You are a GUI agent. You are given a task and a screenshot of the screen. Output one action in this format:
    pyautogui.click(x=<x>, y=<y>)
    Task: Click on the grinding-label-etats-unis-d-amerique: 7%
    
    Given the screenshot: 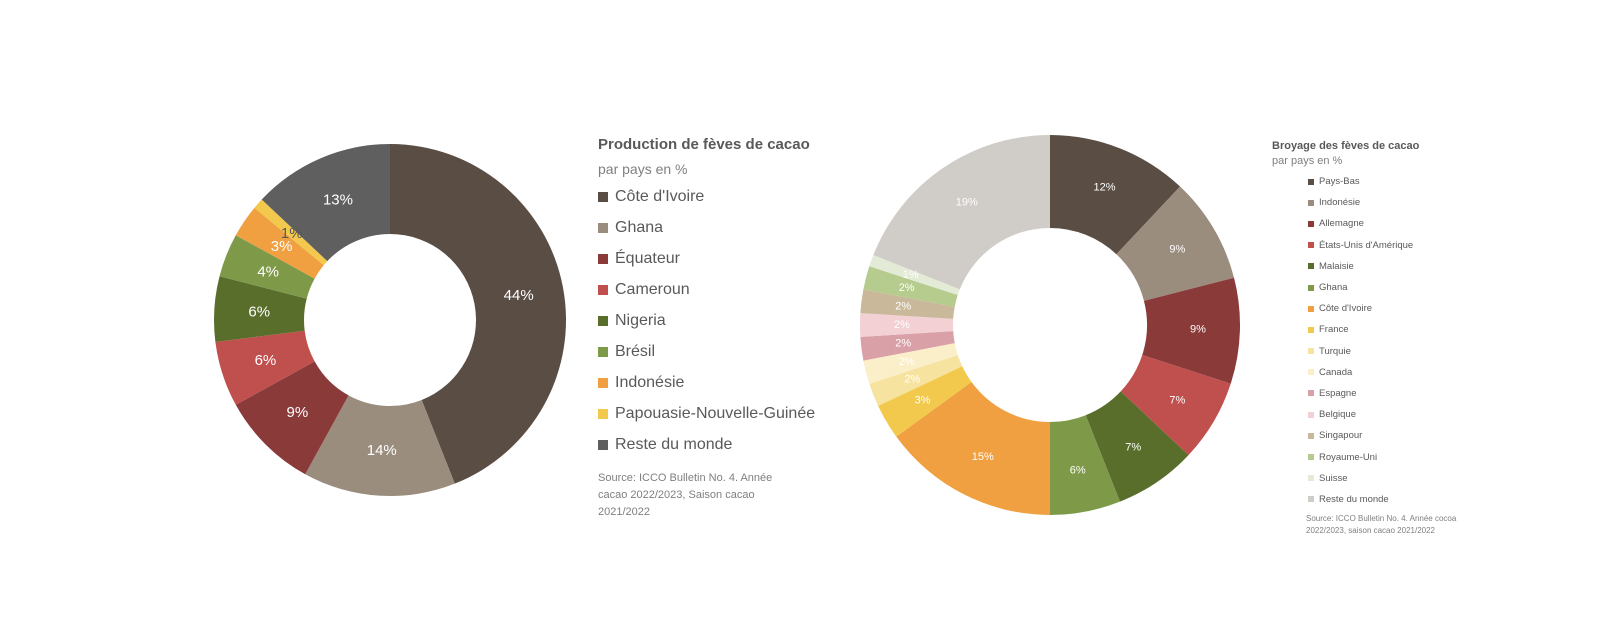 What is the action you would take?
    pyautogui.click(x=1177, y=400)
    